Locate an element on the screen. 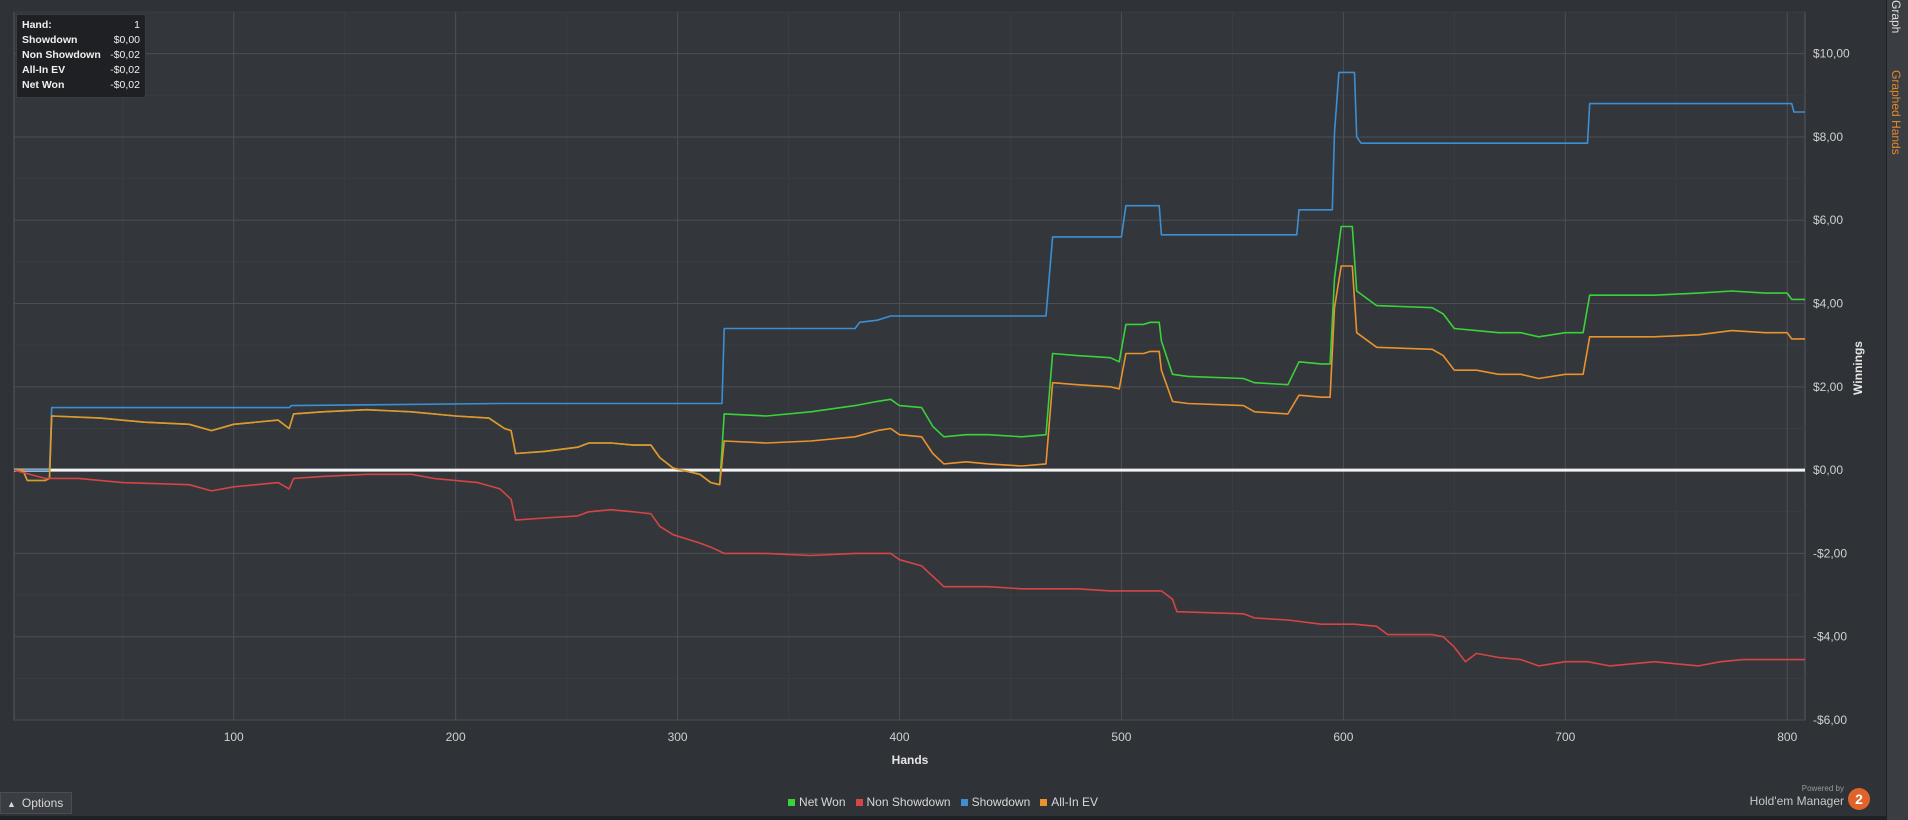 Image resolution: width=1908 pixels, height=820 pixels. legend-item-non-showdown: Non Showdown is located at coordinates (903, 802).